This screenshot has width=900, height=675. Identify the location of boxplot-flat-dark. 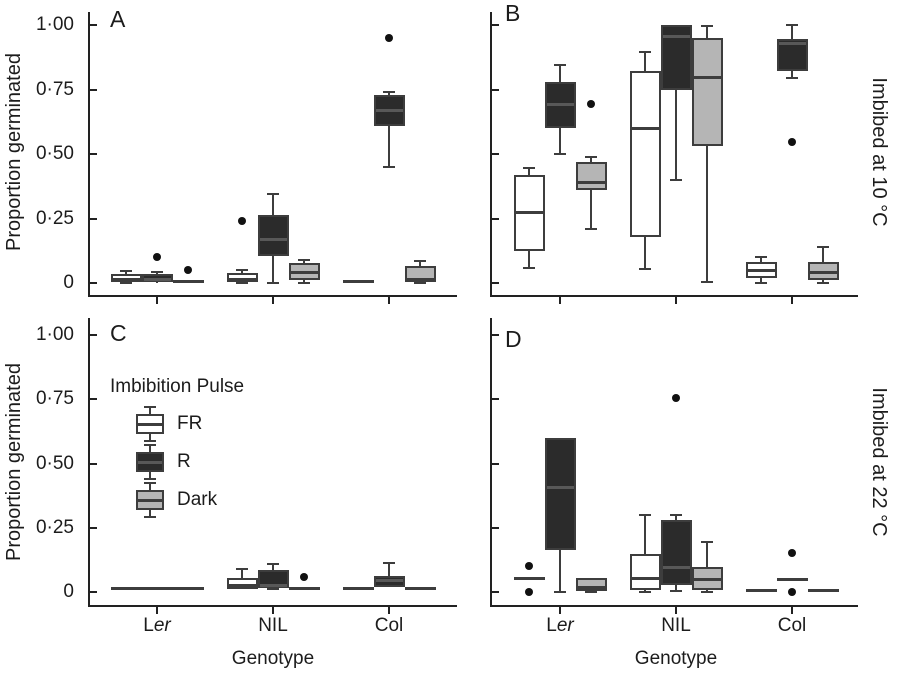
(823, 591).